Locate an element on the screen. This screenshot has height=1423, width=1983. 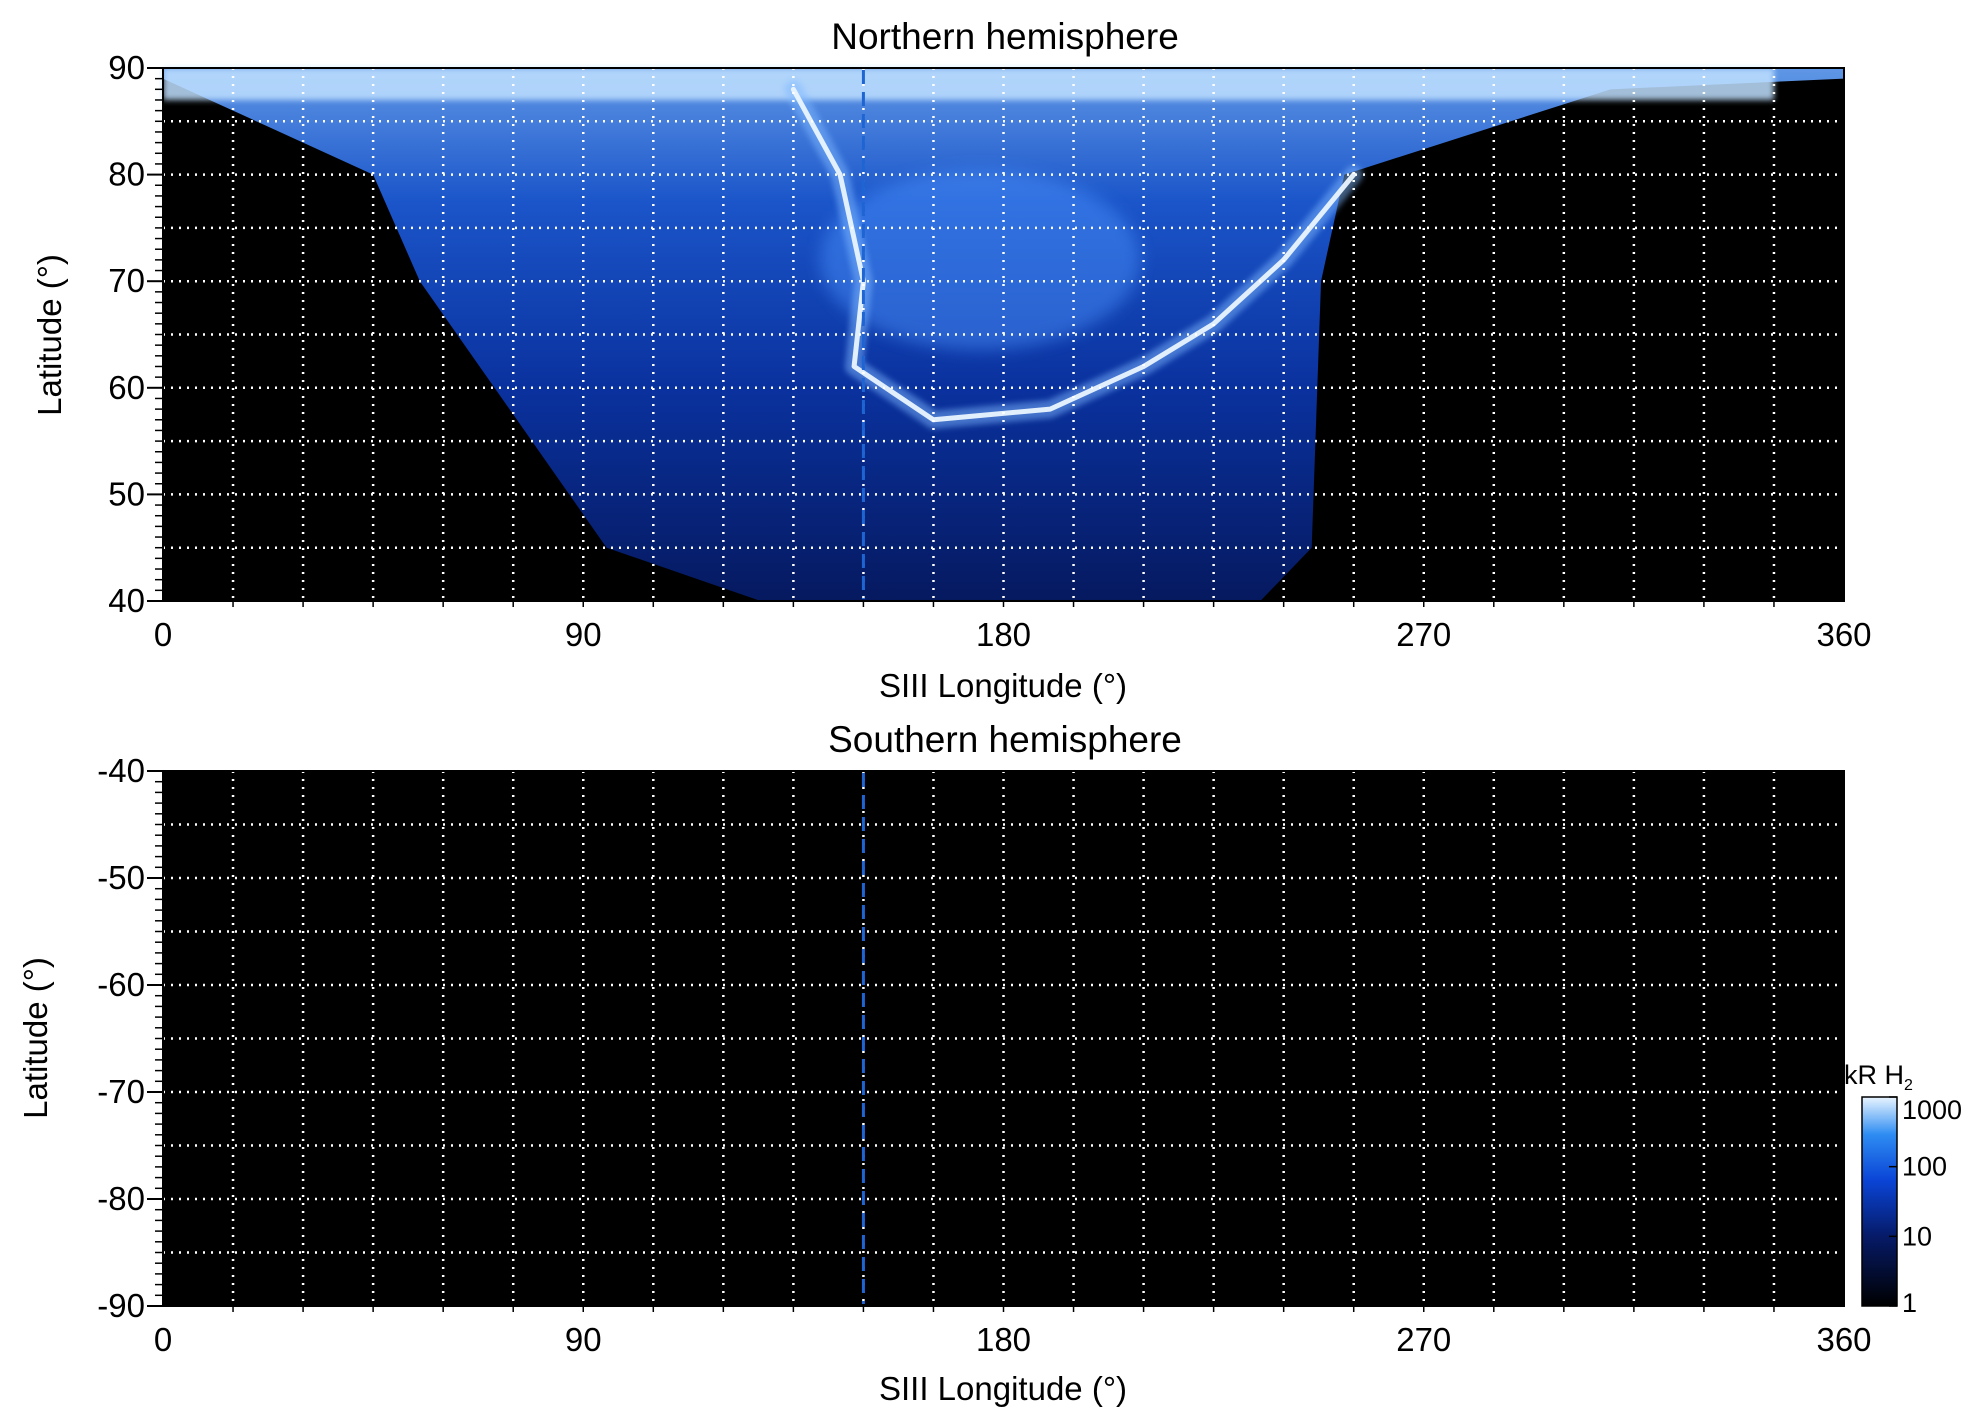
colorbar-tick-label: 1 is located at coordinates (1909, 1303).